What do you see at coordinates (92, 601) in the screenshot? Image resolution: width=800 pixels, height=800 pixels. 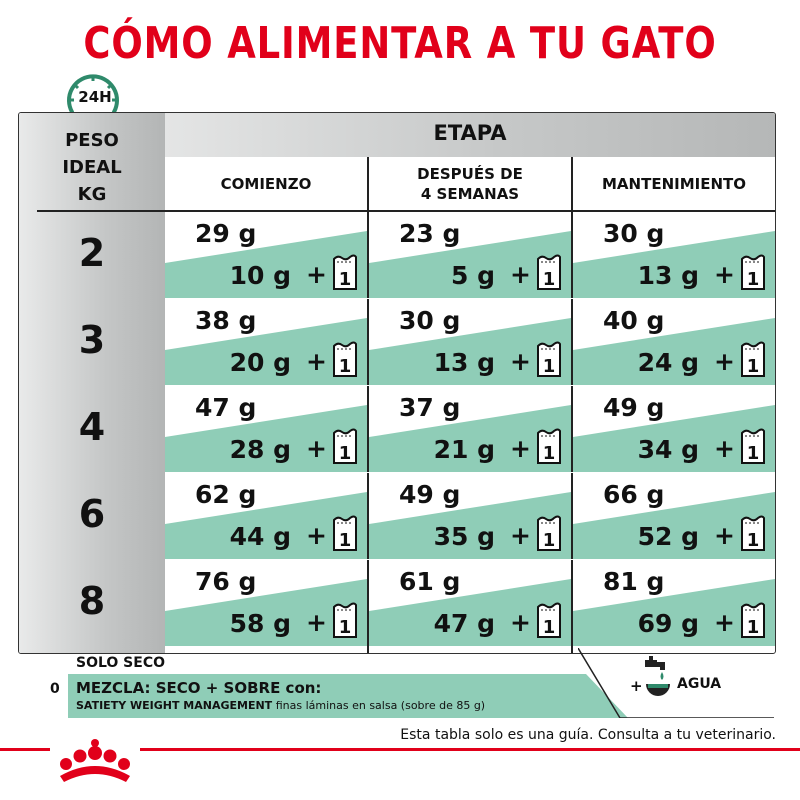 I see `weight-value: 8` at bounding box center [92, 601].